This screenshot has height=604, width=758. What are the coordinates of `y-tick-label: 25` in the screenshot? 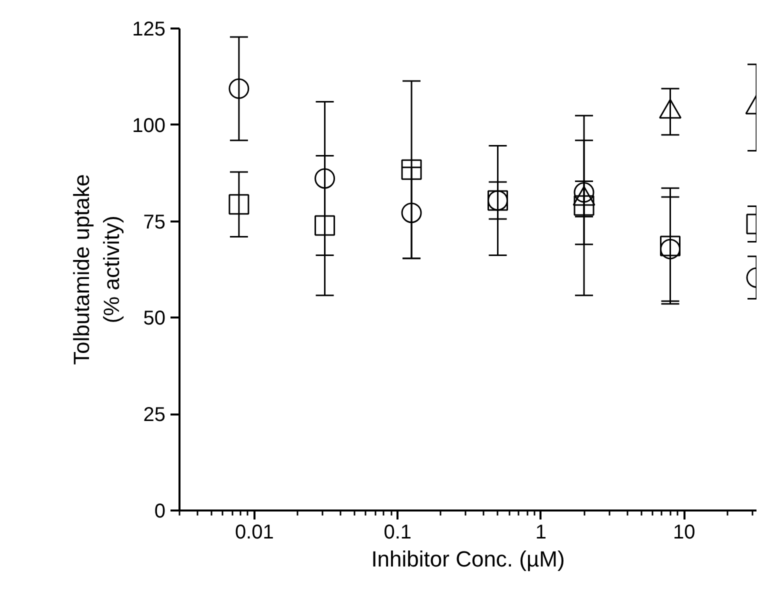 It's located at (154, 415).